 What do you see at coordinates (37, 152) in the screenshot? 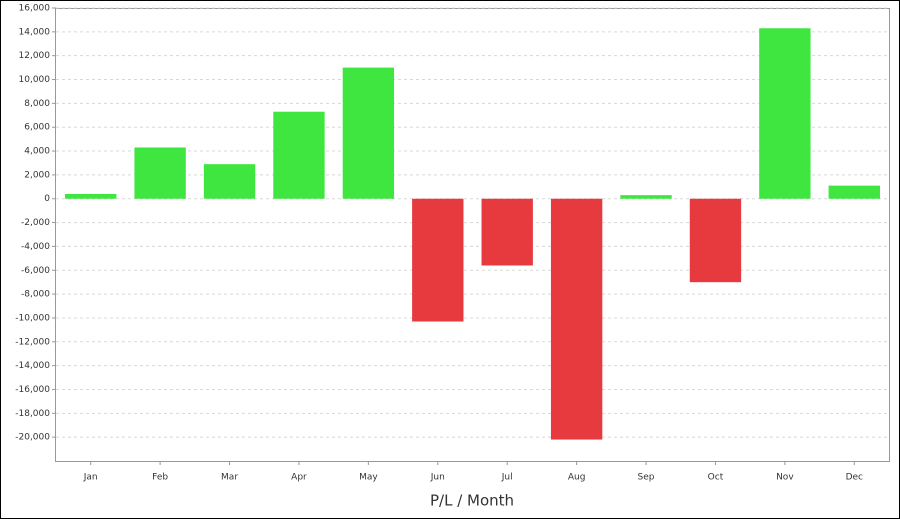
I see `y-tick-label: 4,000` at bounding box center [37, 152].